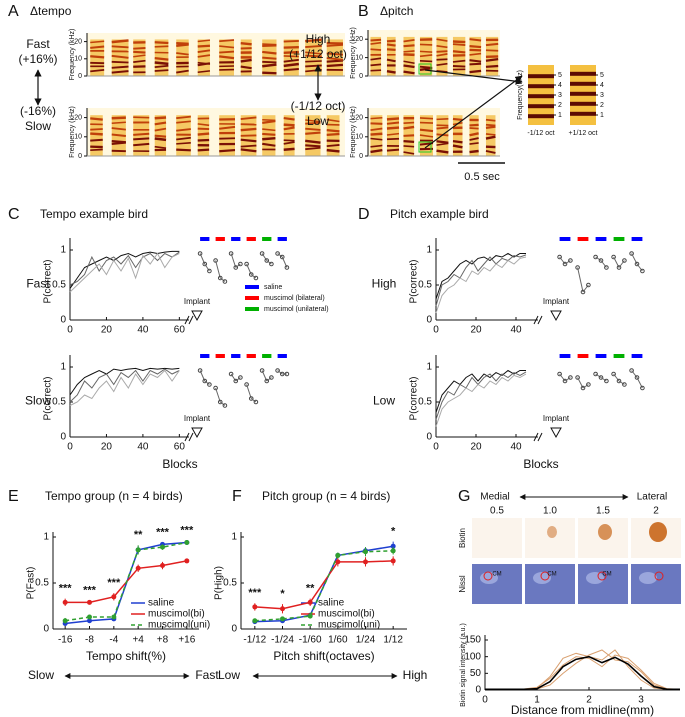  I want to click on biotin-signal, so click(605, 532).